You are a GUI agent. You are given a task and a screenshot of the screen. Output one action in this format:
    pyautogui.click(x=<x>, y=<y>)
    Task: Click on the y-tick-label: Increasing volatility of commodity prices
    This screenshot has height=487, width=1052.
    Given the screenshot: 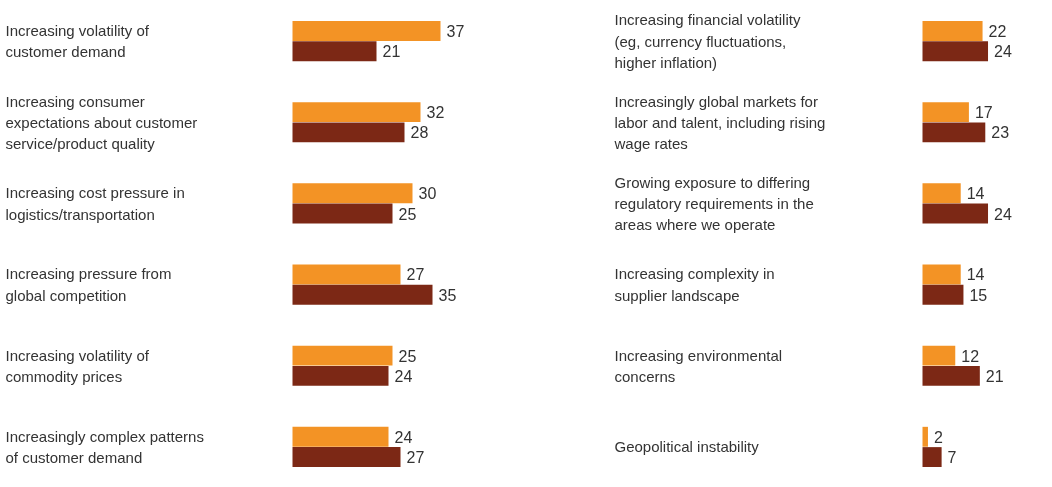 What is the action you would take?
    pyautogui.click(x=77, y=365)
    